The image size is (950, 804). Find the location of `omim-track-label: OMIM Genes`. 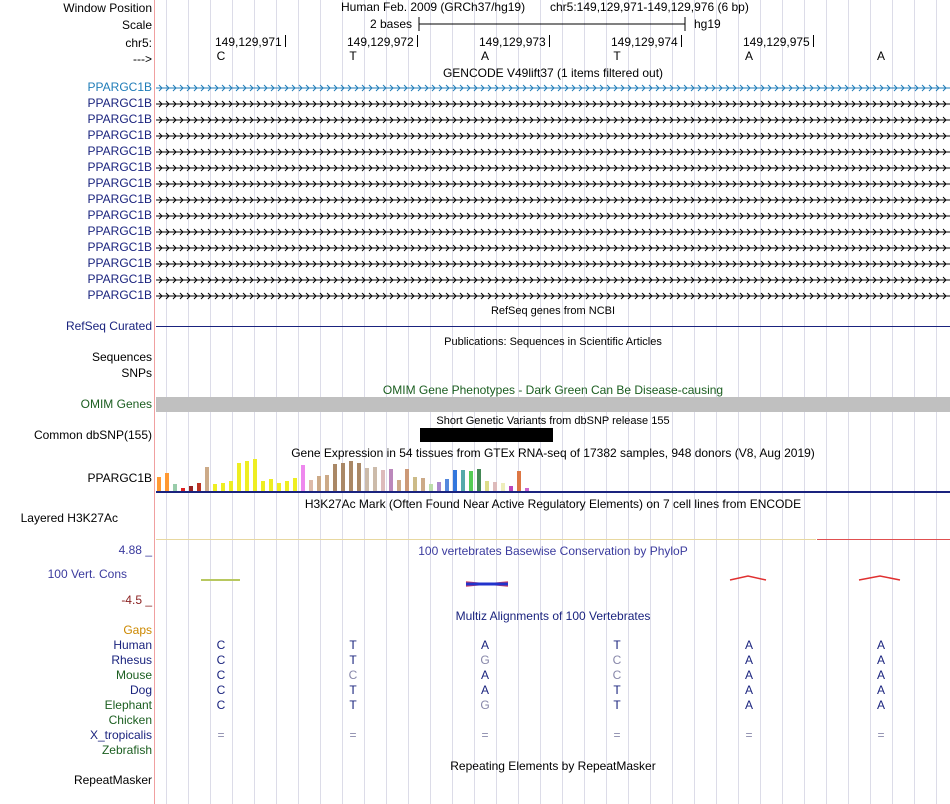

omim-track-label: OMIM Genes is located at coordinates (116, 404).